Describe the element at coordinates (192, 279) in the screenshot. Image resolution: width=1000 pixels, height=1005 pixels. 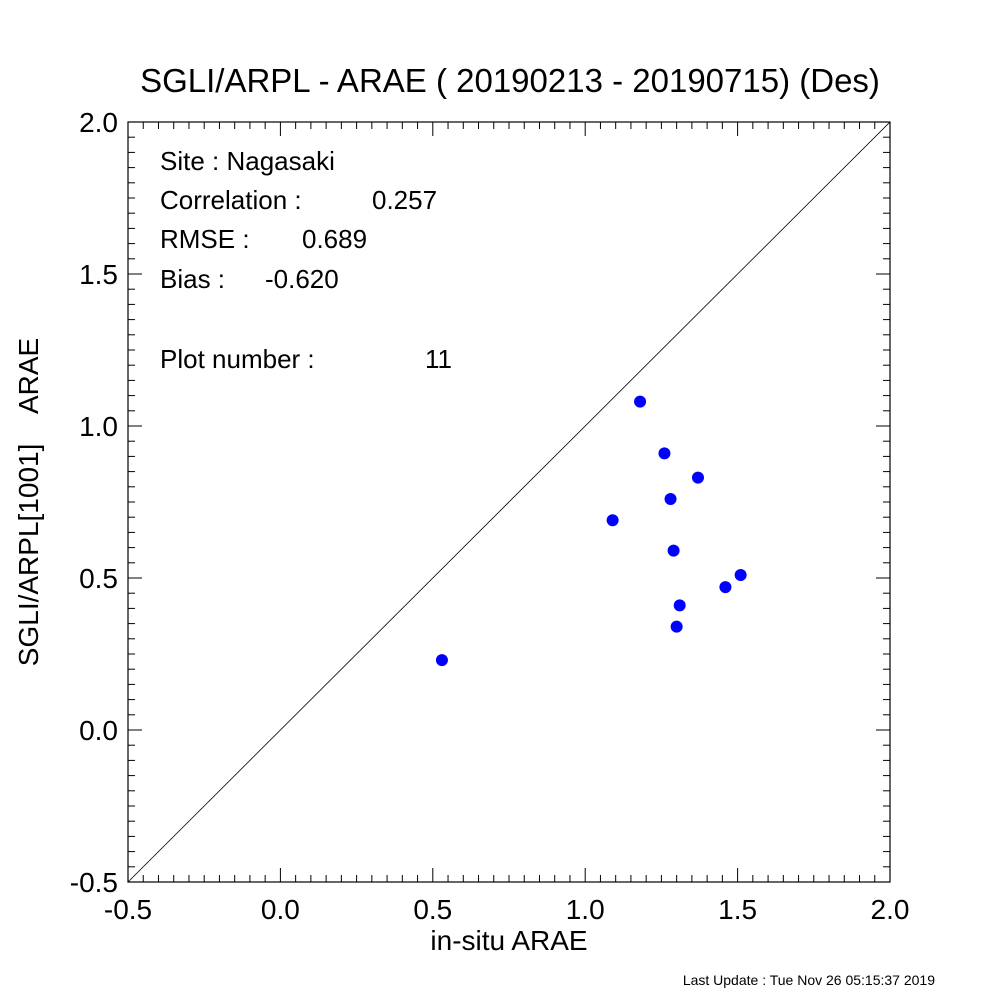
I see `annotation-bias-label: Bias :` at that location.